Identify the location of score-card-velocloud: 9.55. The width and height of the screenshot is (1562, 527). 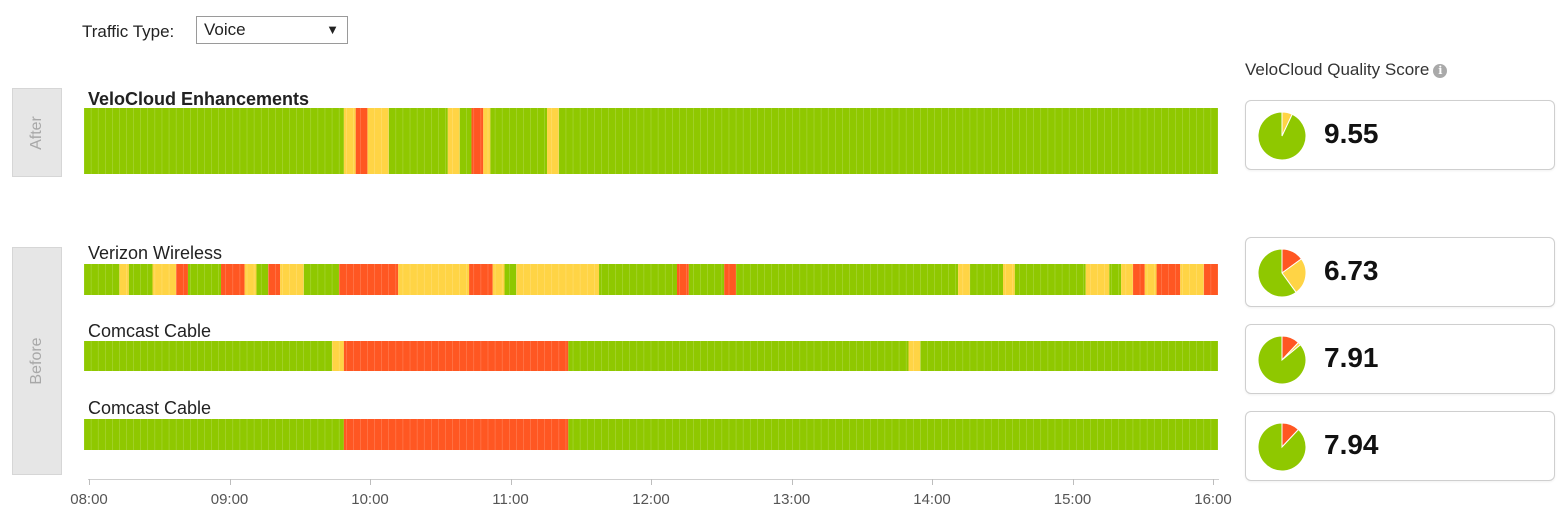
(1400, 135).